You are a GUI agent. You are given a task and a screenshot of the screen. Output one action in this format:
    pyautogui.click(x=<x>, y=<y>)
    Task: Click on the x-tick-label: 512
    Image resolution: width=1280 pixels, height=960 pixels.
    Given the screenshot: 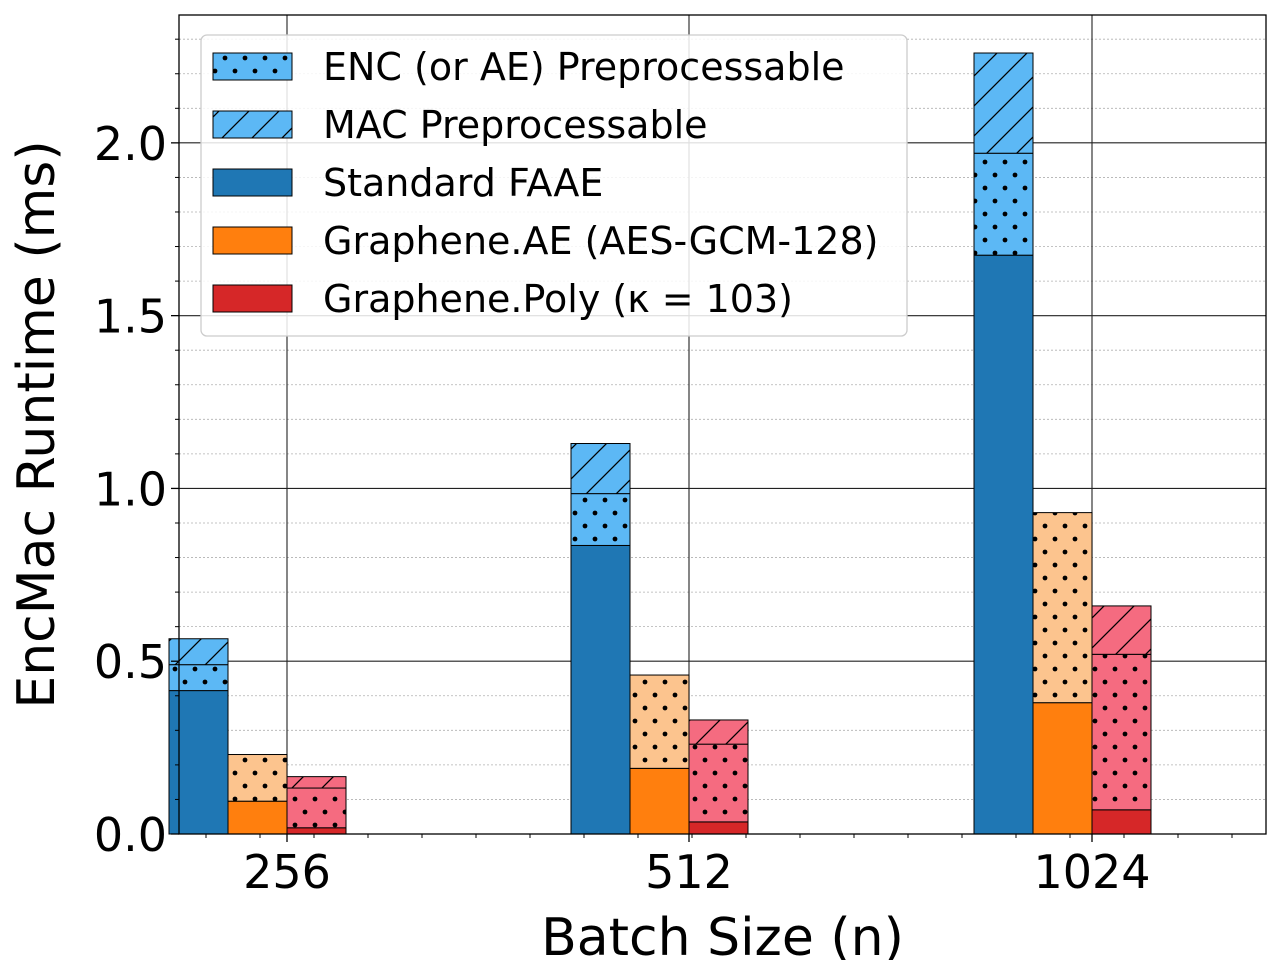 What is the action you would take?
    pyautogui.click(x=689, y=872)
    